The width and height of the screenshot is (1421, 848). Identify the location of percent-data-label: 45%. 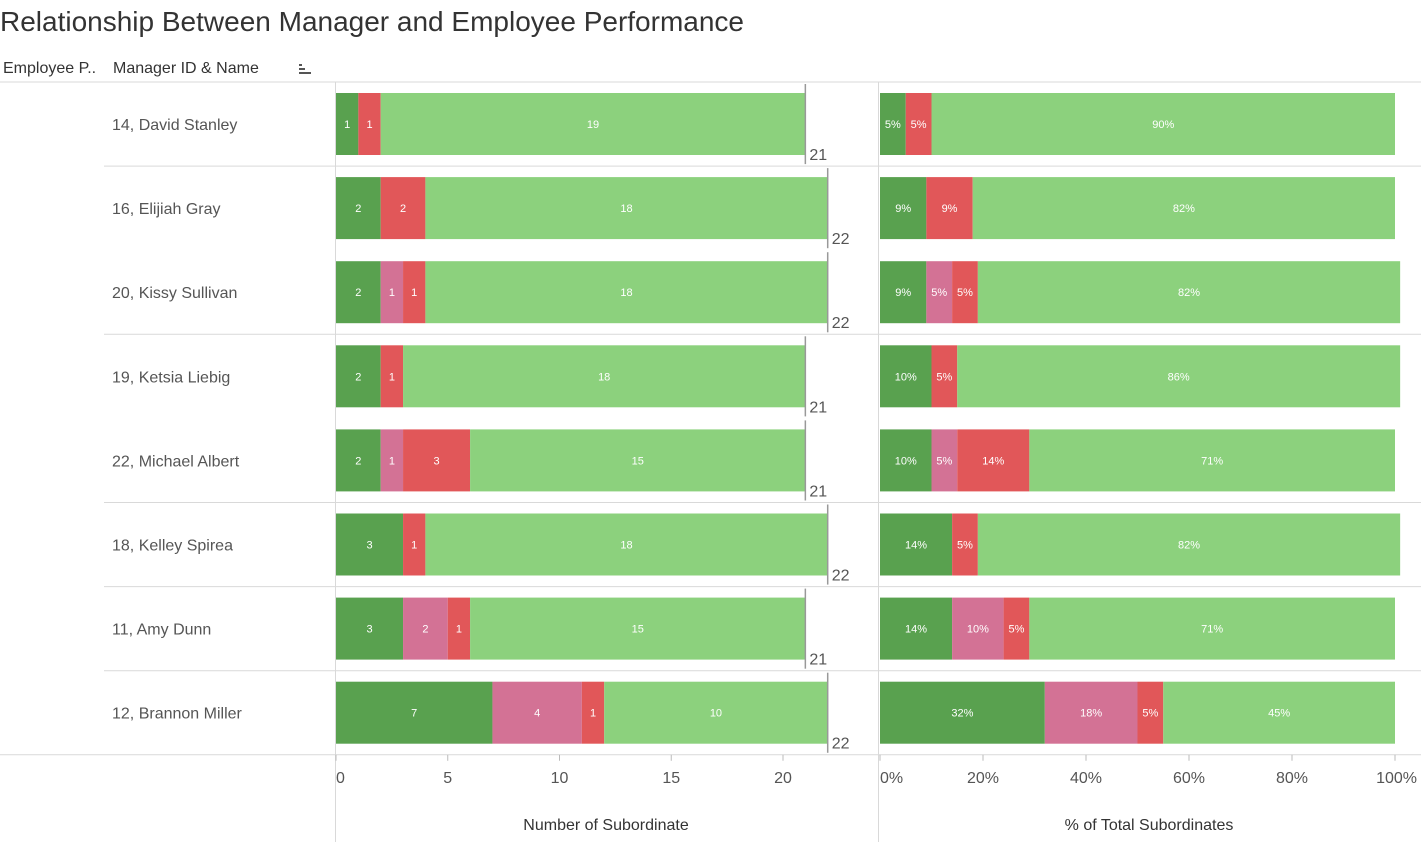
(1279, 714).